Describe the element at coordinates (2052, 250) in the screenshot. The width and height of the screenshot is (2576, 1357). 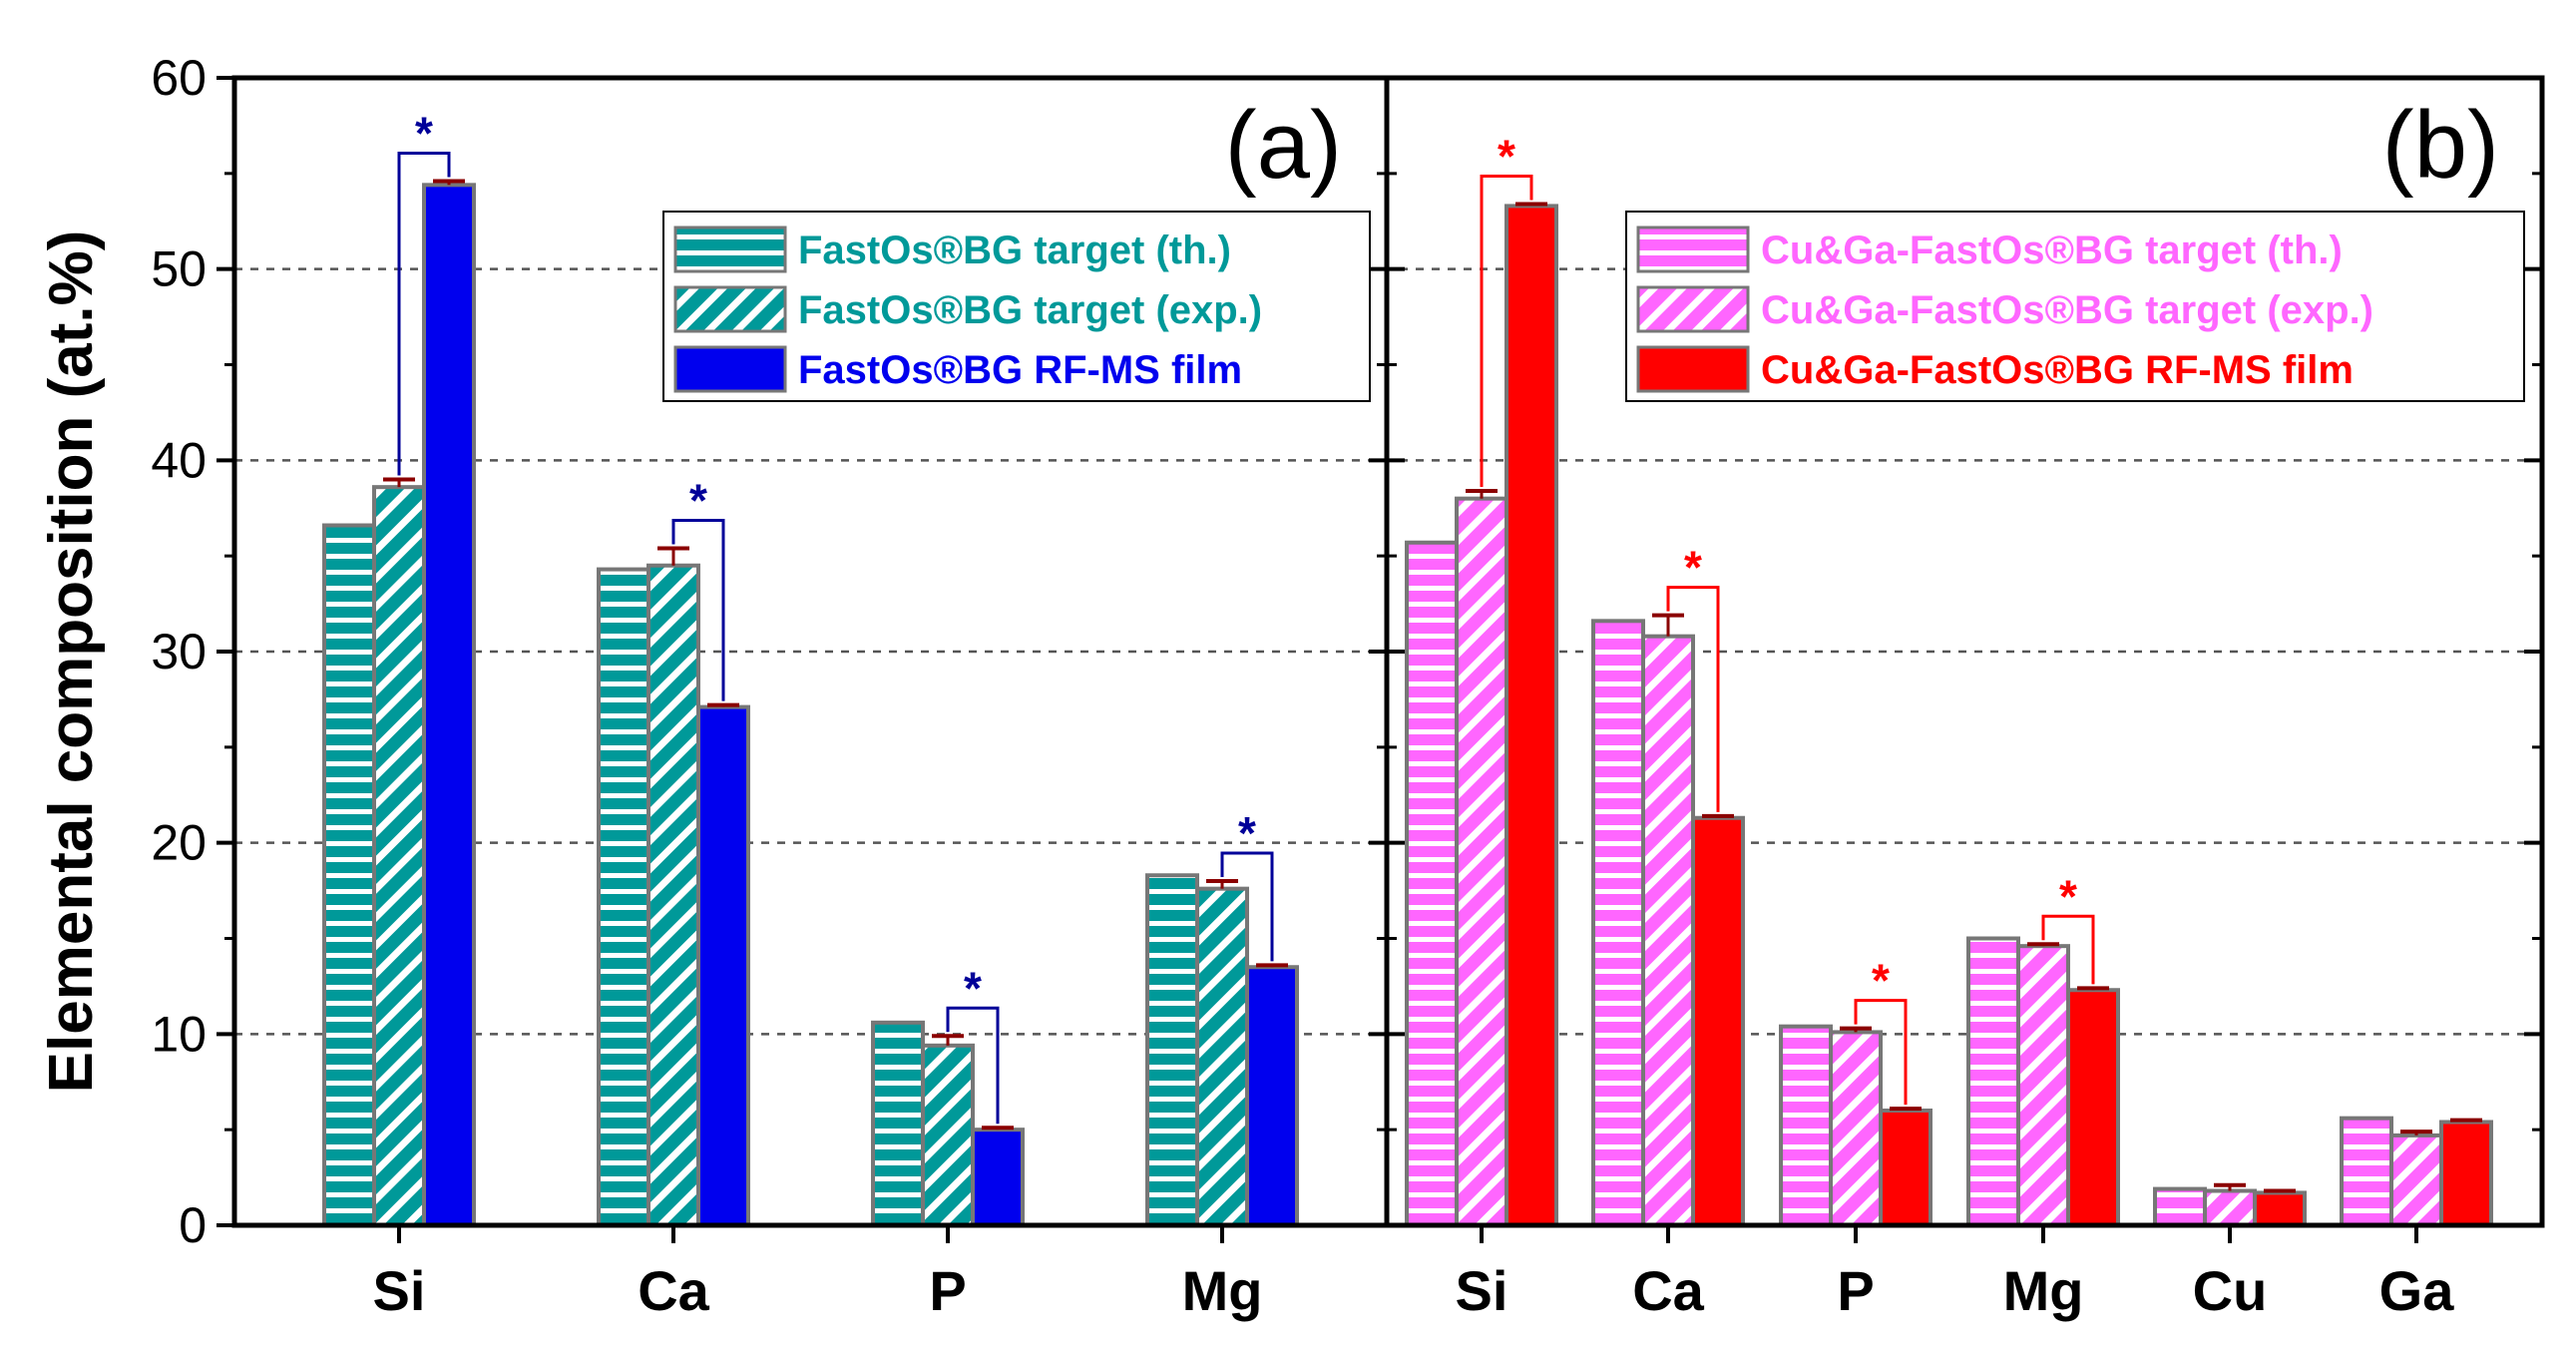
I see `legend-entry: Cu&Ga-FastOs®BG target (th.)` at that location.